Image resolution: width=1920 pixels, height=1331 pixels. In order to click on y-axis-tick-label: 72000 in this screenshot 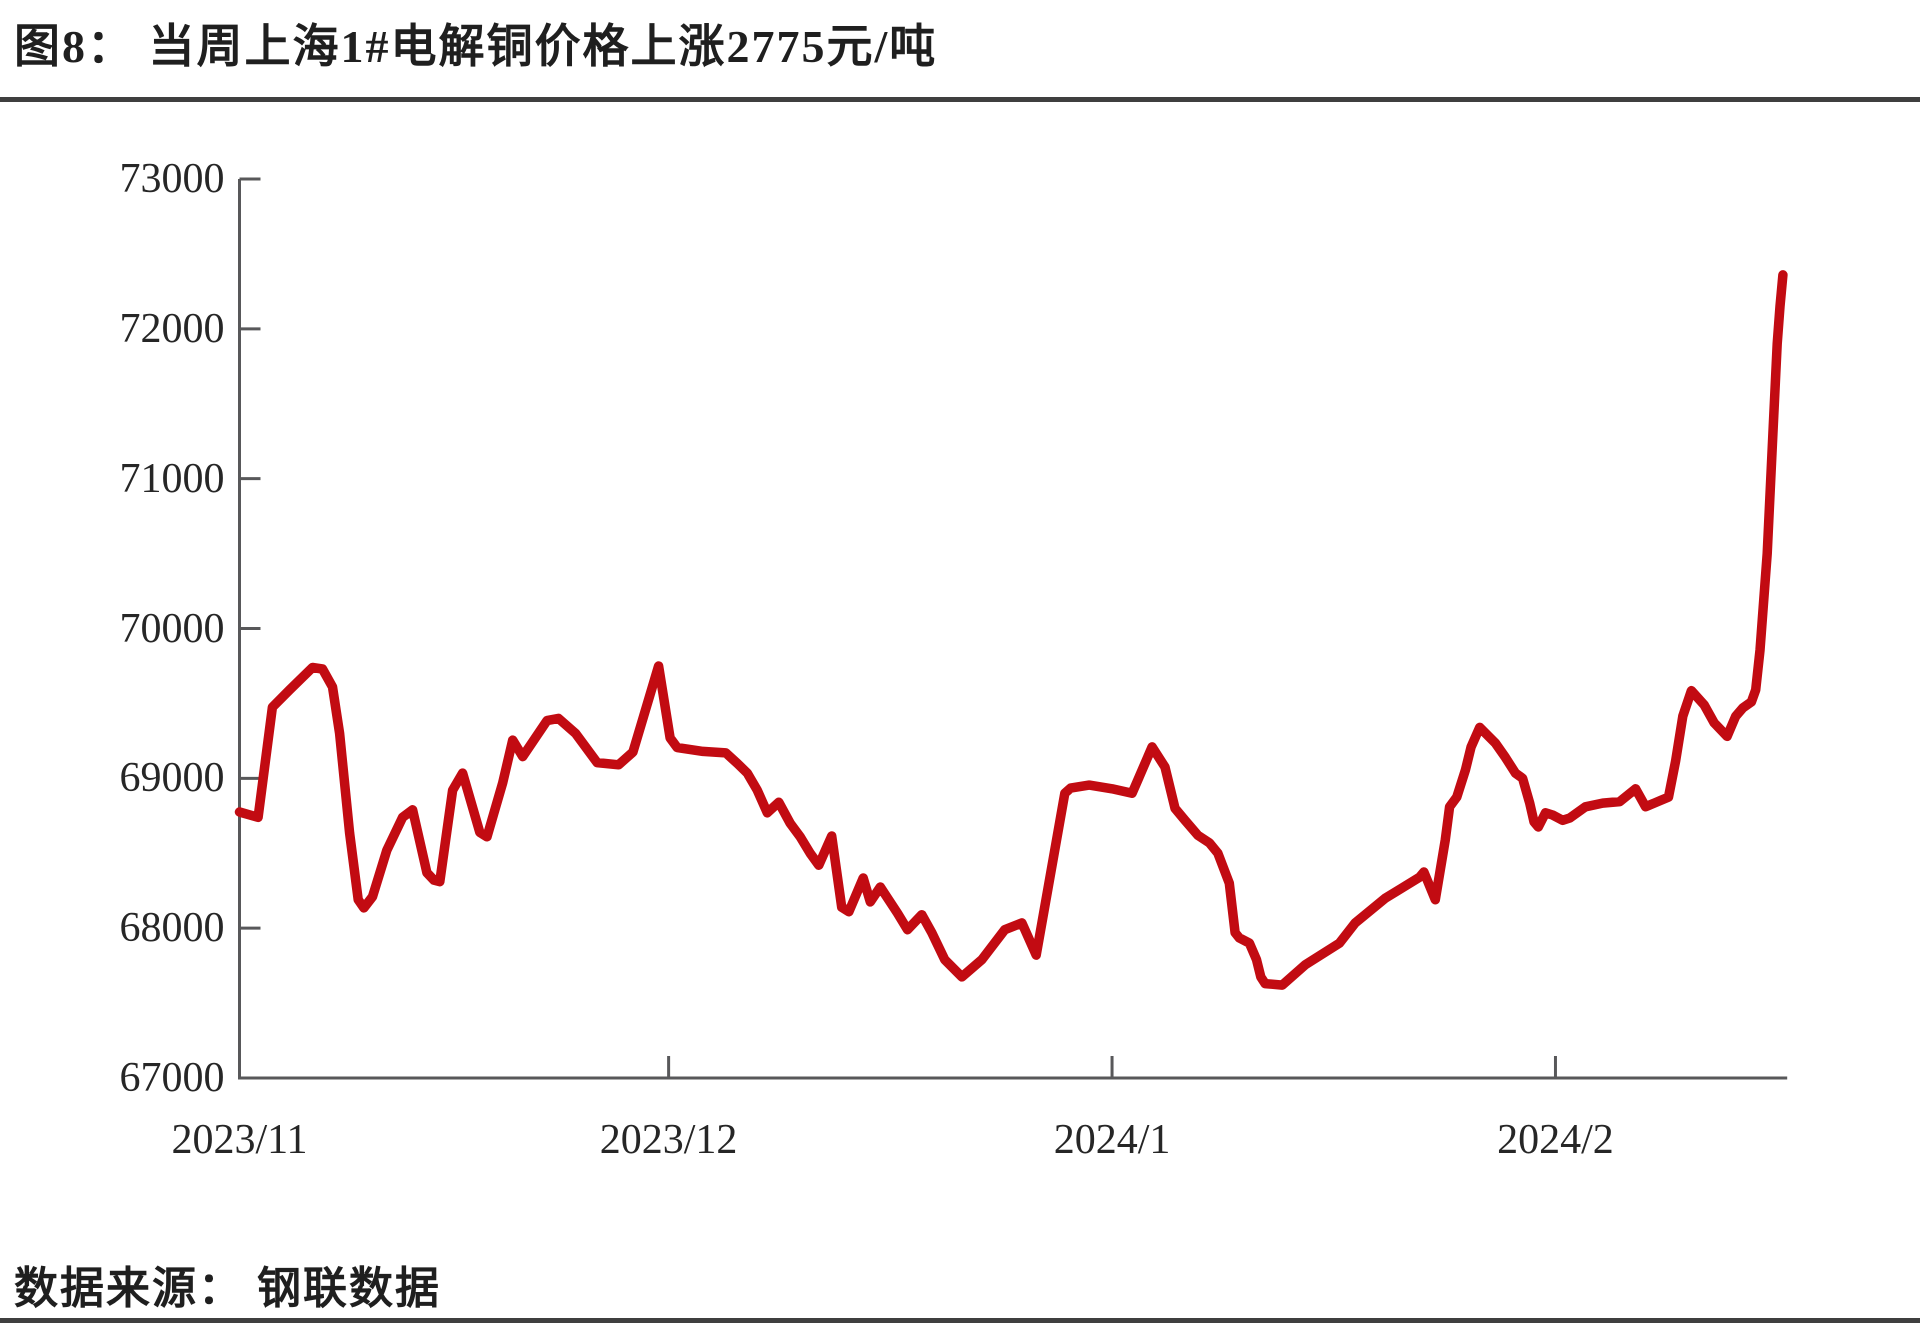, I will do `click(172, 328)`.